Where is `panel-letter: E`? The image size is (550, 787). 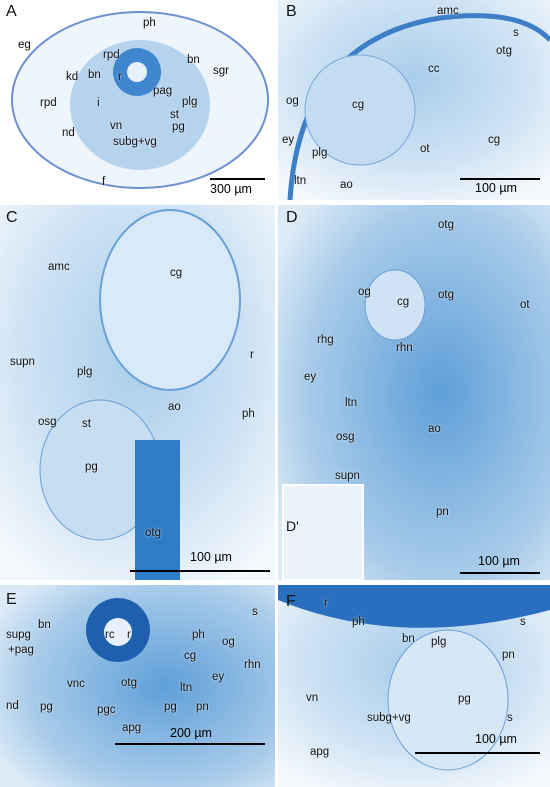
panel-letter: E is located at coordinates (11, 599).